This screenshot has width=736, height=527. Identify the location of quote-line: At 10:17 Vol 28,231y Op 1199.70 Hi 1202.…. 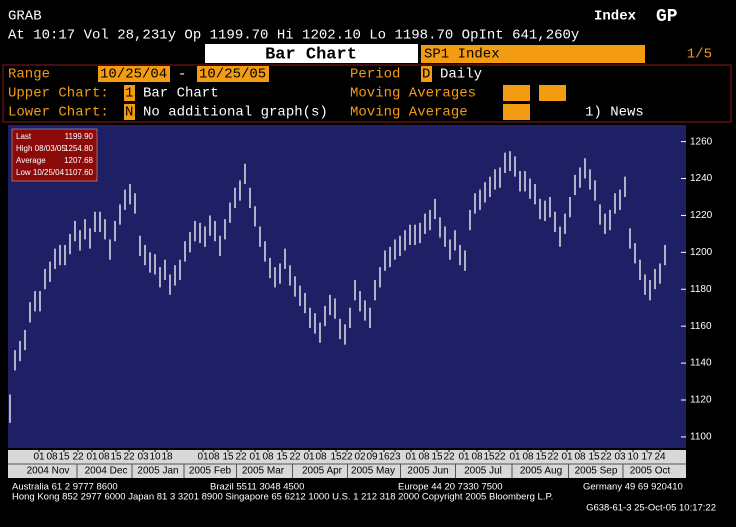
(293, 36).